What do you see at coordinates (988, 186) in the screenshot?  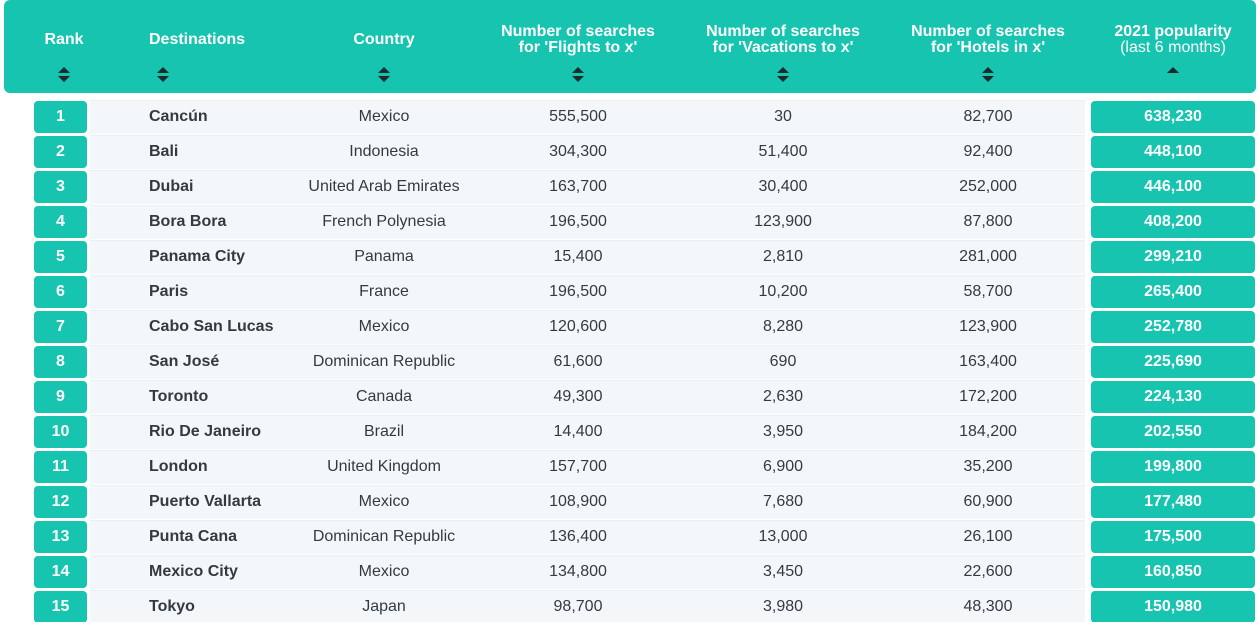 I see `hotels-searches-cell: 252,000` at bounding box center [988, 186].